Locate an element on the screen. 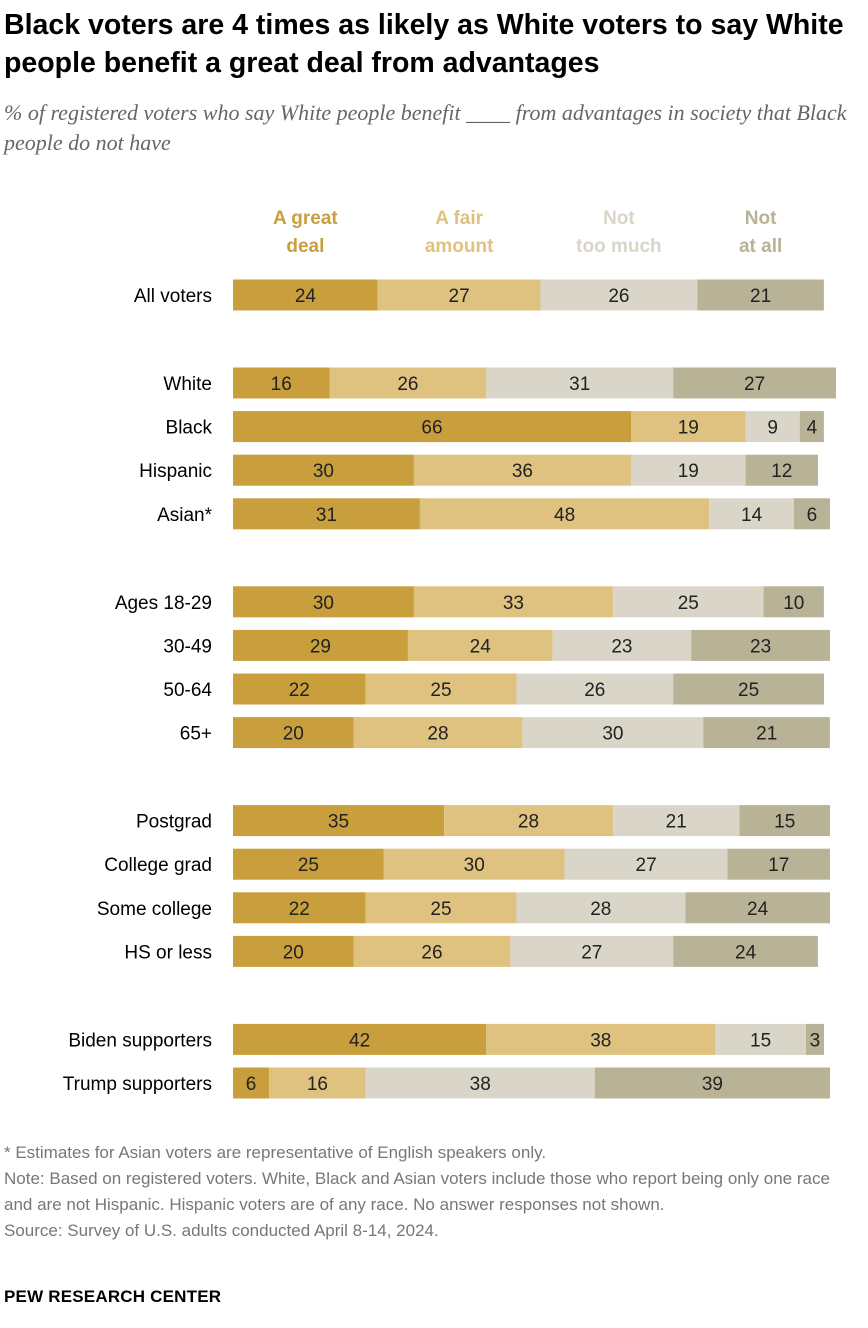 This screenshot has height=1328, width=868. row-label: Hispanic is located at coordinates (175, 471).